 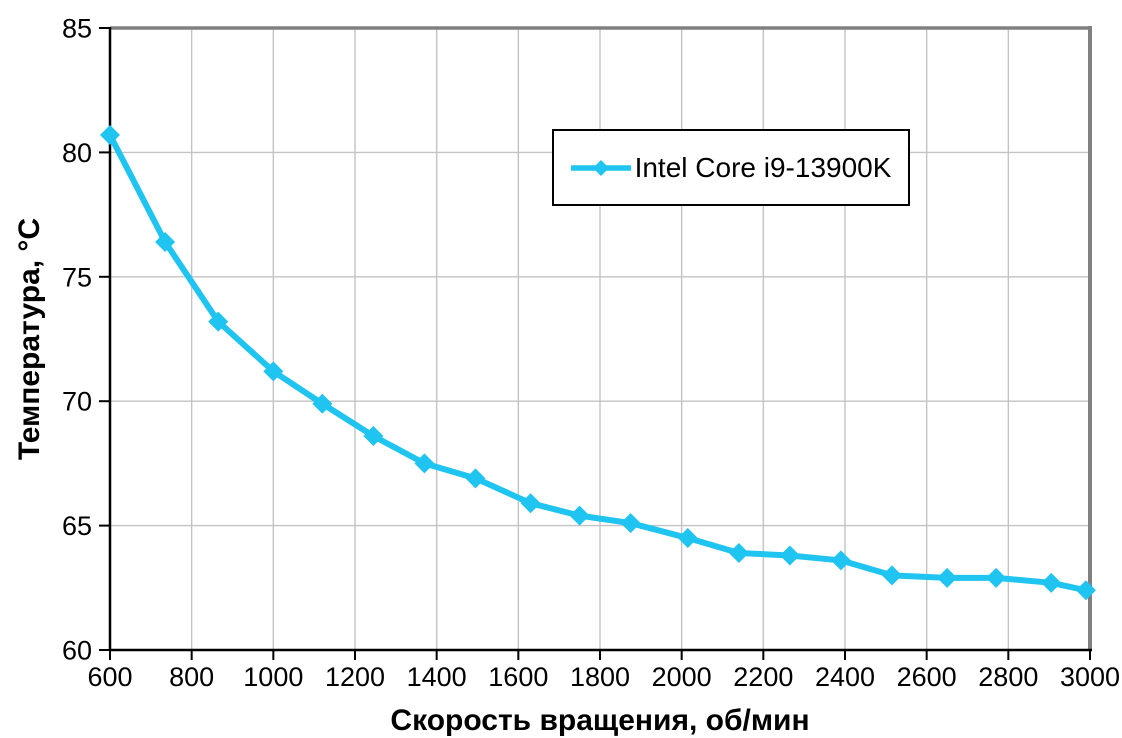 What do you see at coordinates (927, 677) in the screenshot?
I see `x-tick-label: 2600` at bounding box center [927, 677].